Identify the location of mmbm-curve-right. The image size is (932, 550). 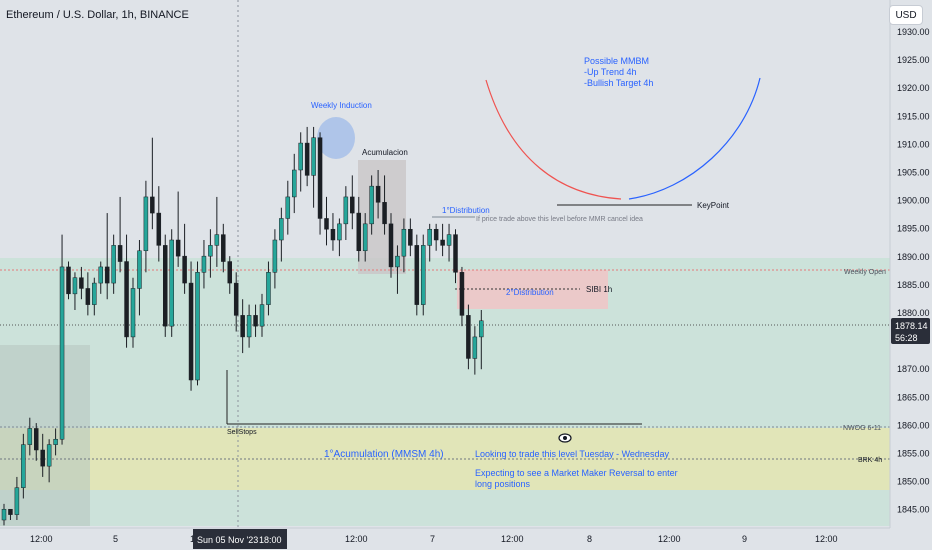
(694, 138).